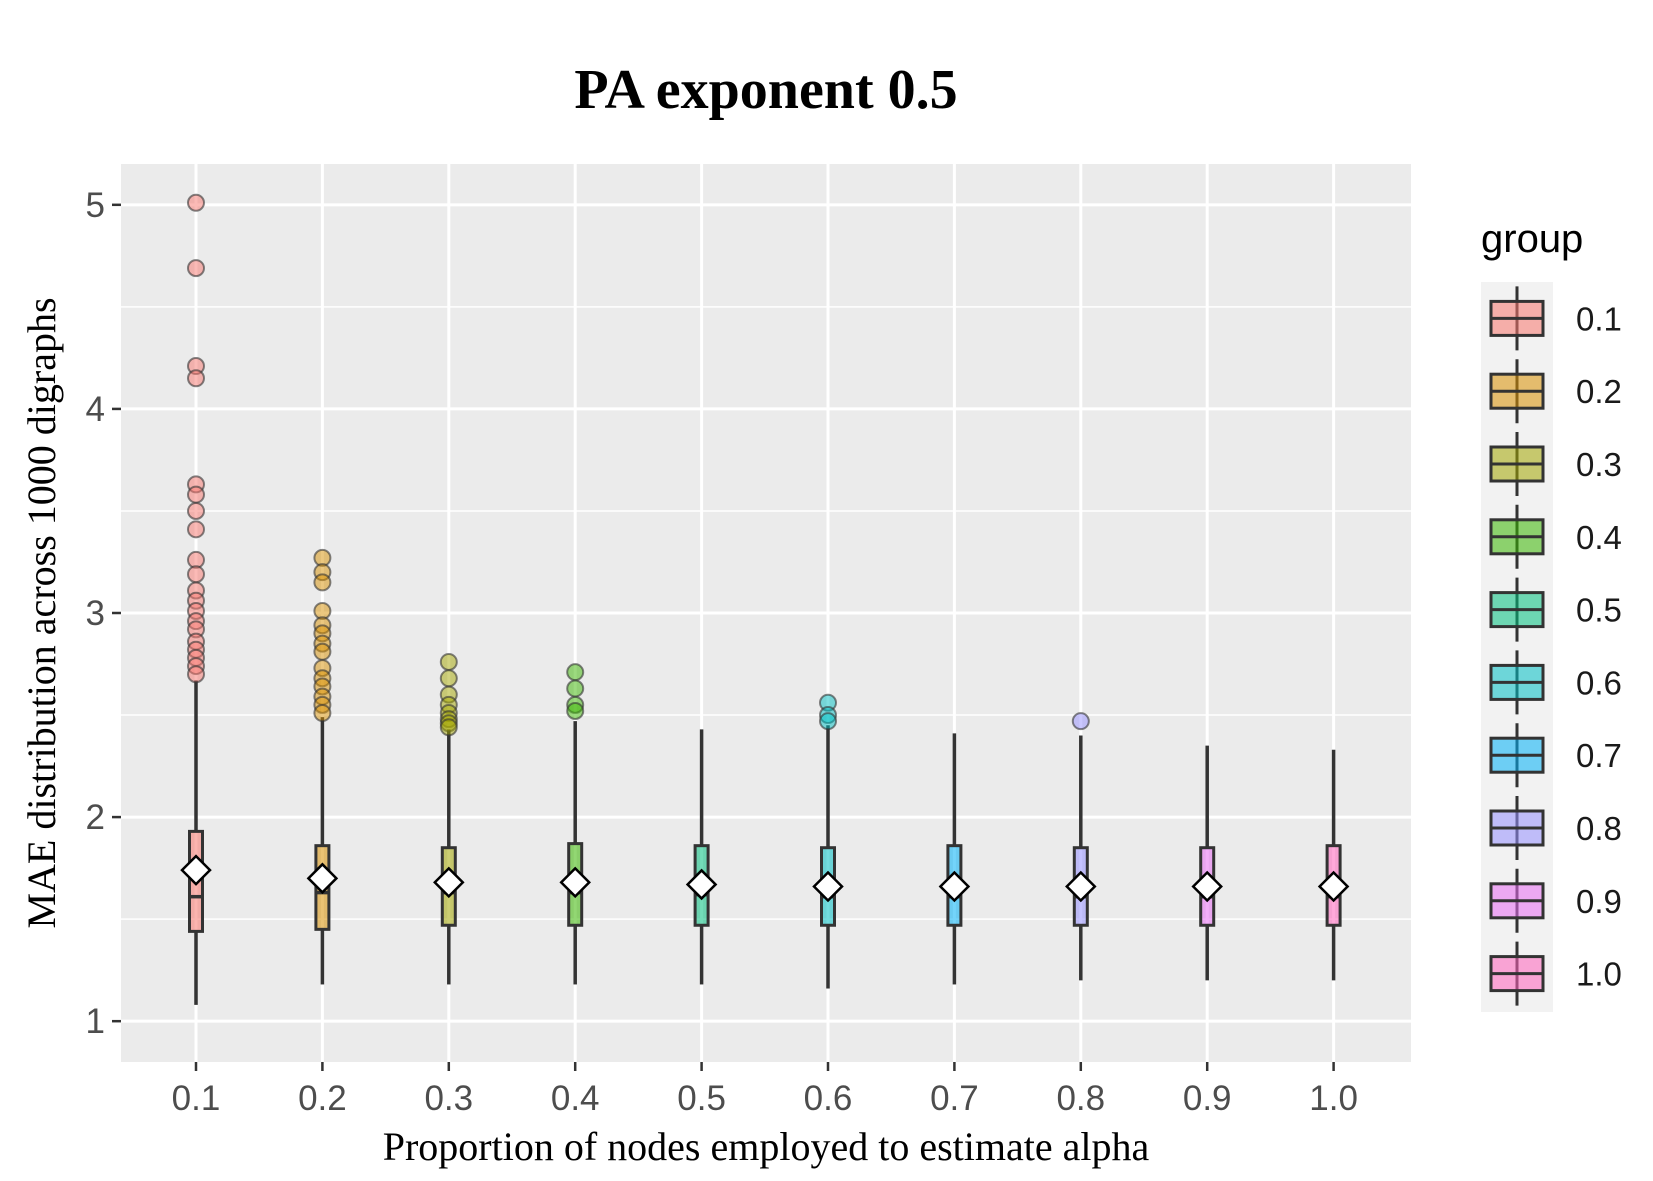  Describe the element at coordinates (95, 409) in the screenshot. I see `y-tick-label: 4` at that location.